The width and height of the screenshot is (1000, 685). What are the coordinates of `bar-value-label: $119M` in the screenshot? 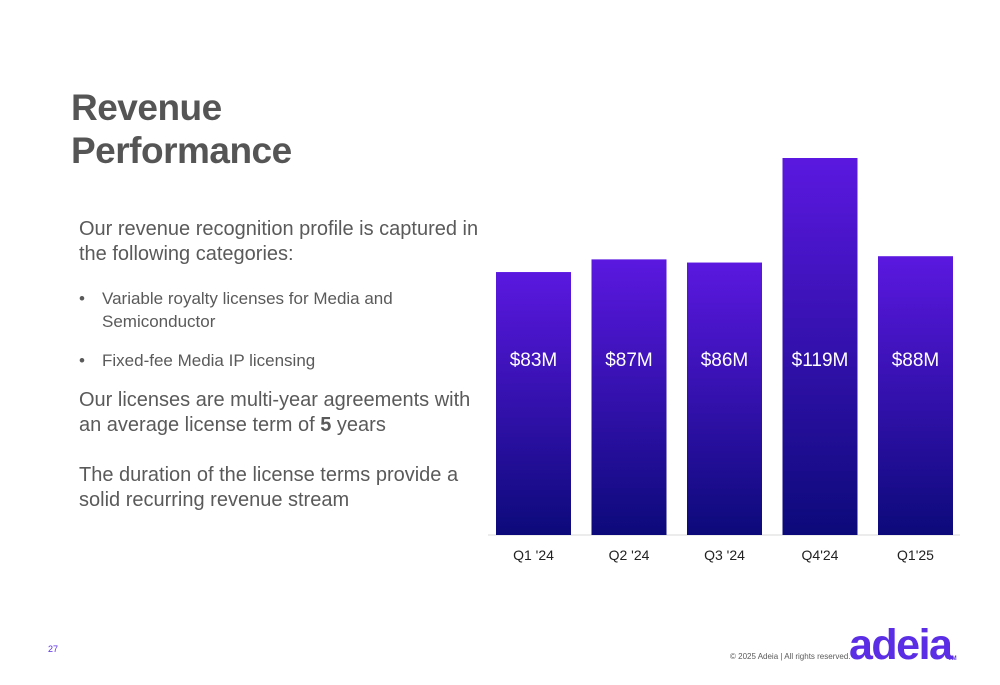 It's located at (820, 360).